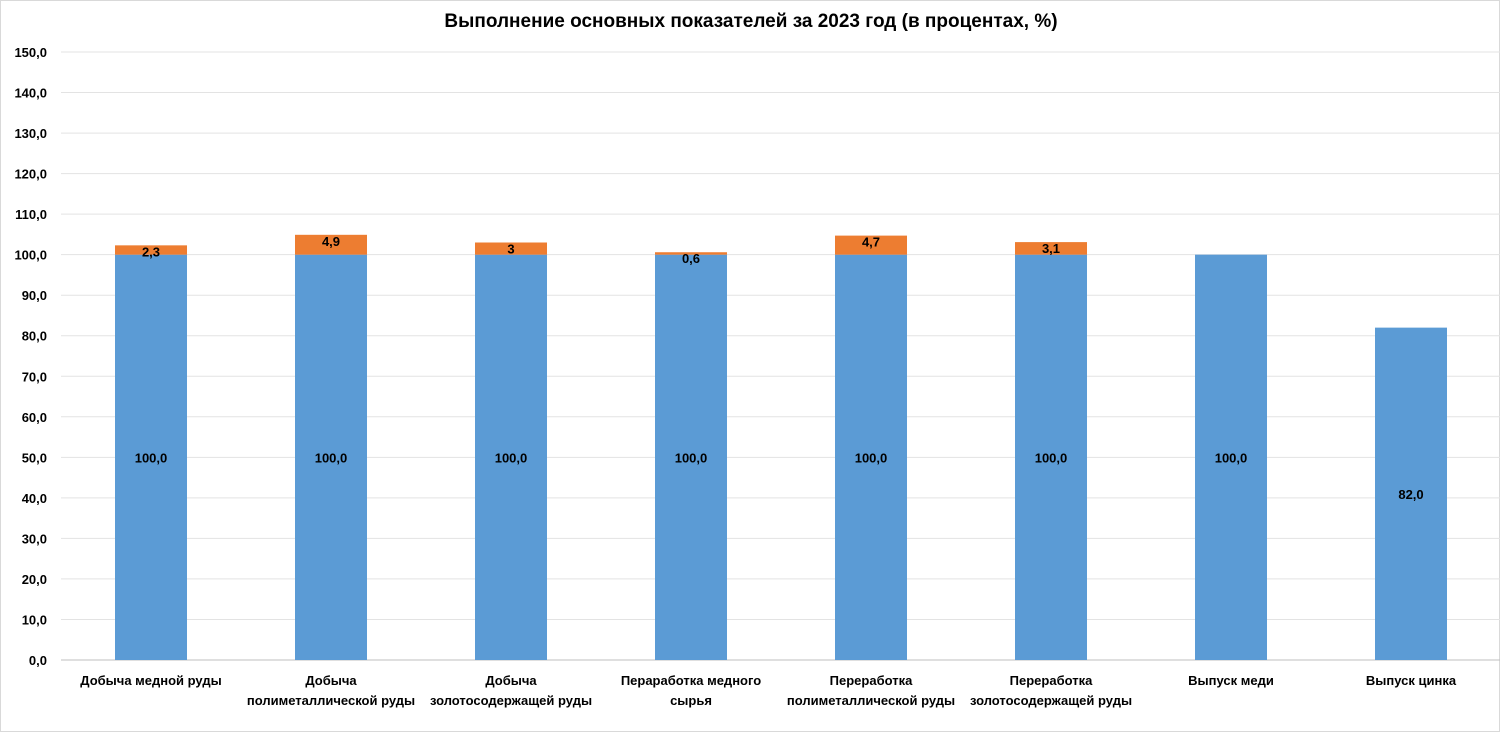  I want to click on y-tick-label: 130,0, so click(30, 133).